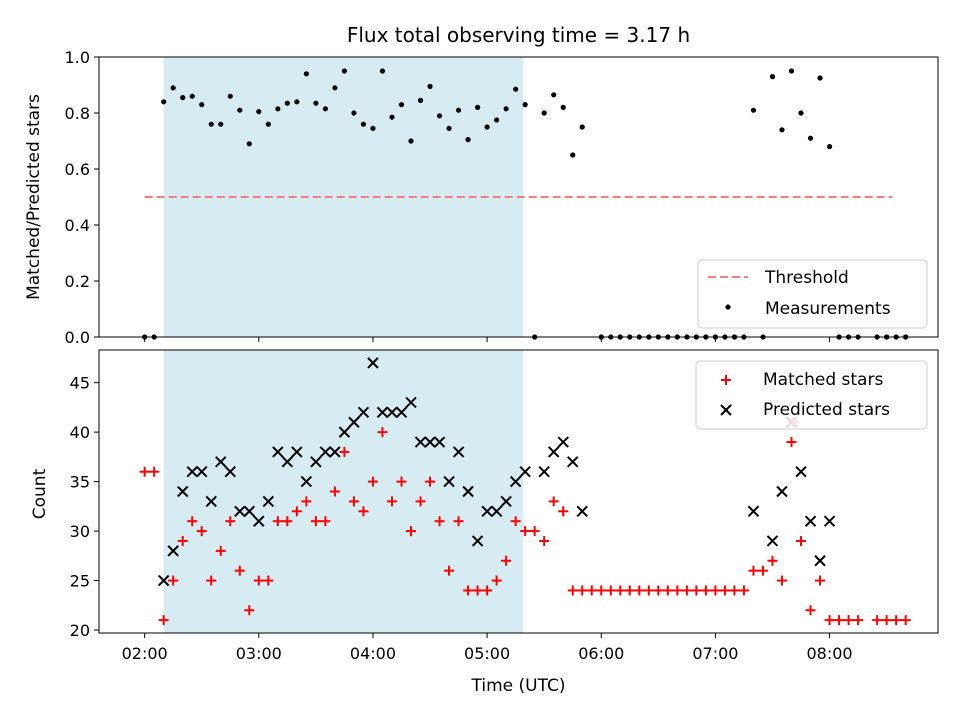 Image resolution: width=960 pixels, height=720 pixels. Describe the element at coordinates (80, 482) in the screenshot. I see `y-tick-label: 35` at that location.